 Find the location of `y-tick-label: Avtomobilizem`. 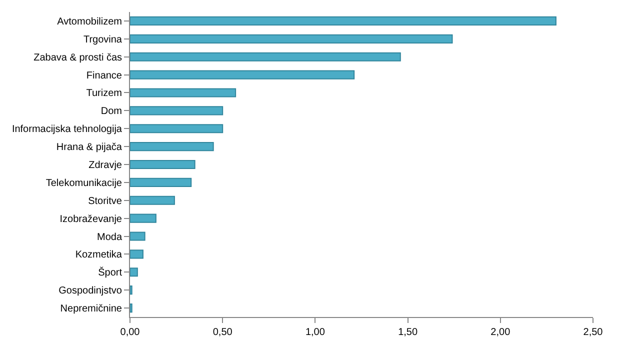

y-tick-label: Avtomobilizem is located at coordinates (89, 22).